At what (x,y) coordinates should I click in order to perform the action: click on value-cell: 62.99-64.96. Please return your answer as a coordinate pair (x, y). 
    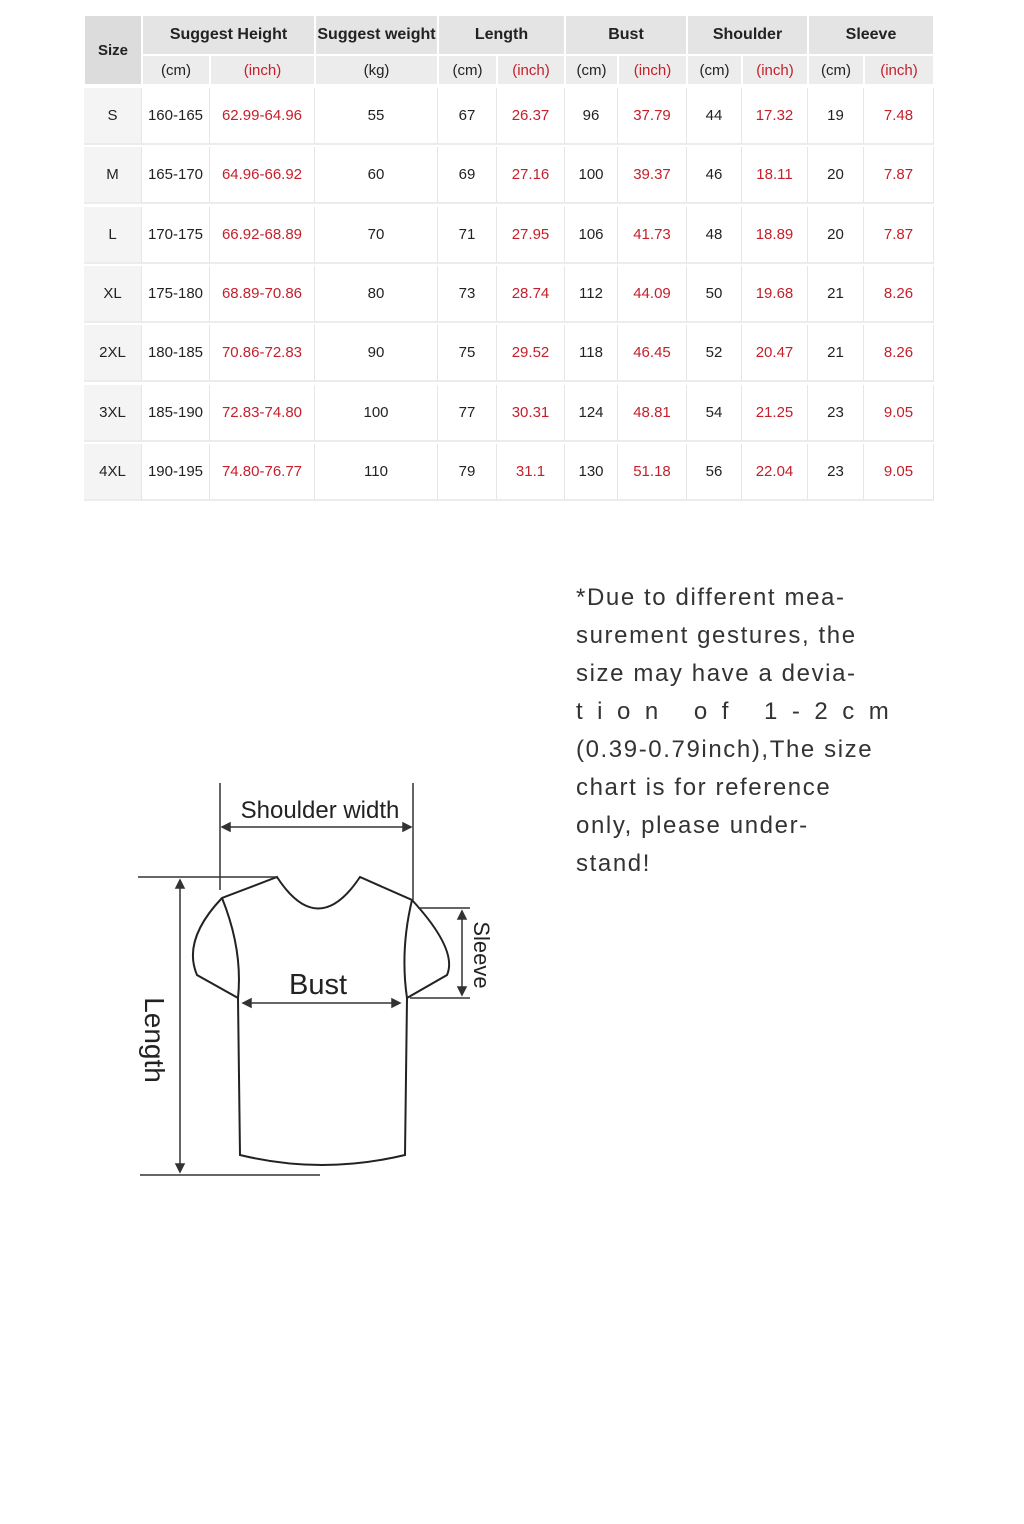
    Looking at the image, I should click on (262, 116).